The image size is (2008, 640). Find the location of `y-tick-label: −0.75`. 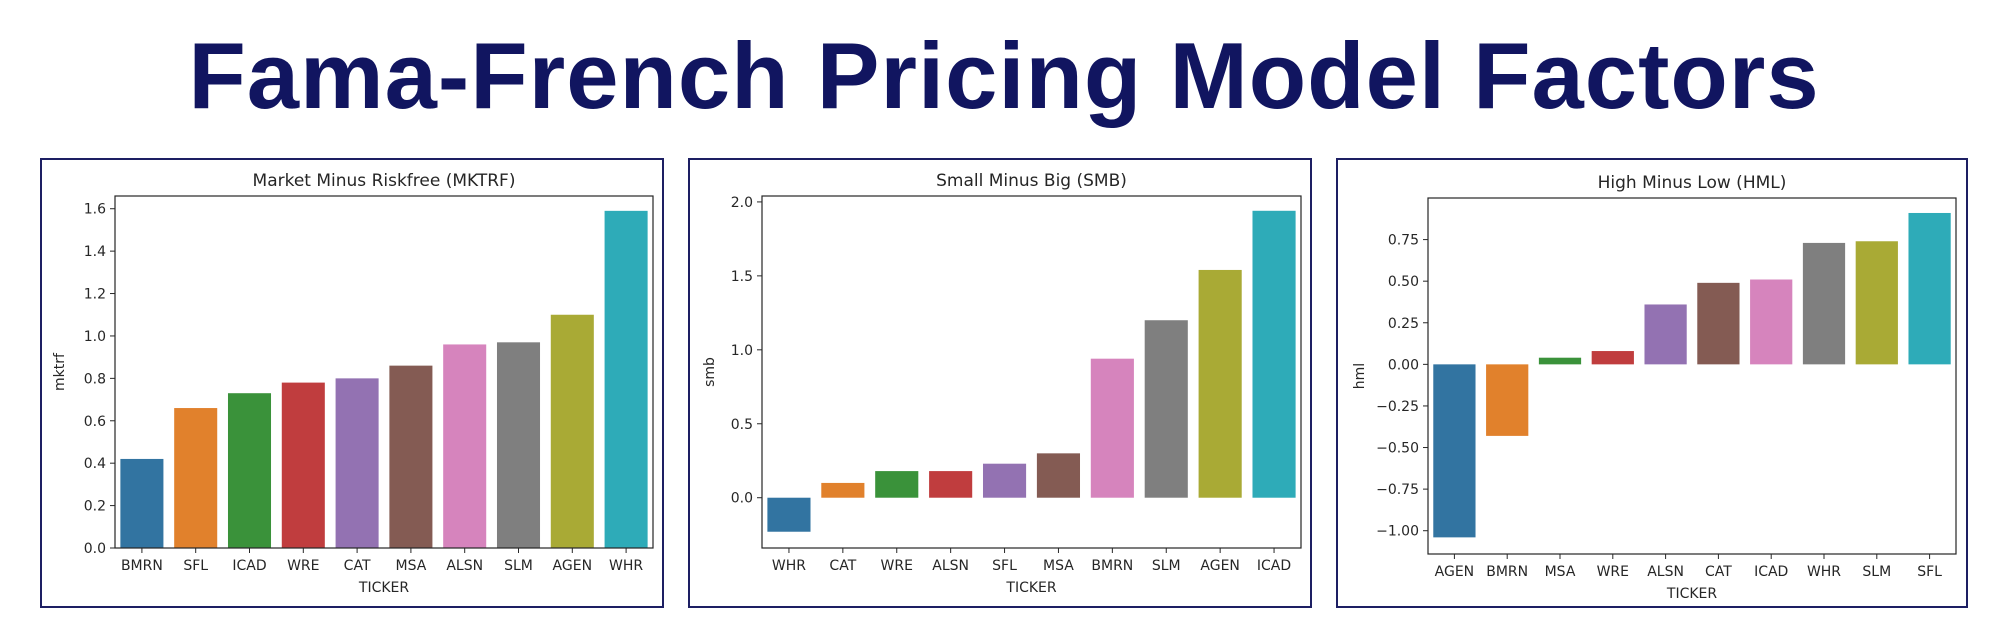

y-tick-label: −0.75 is located at coordinates (1397, 490).